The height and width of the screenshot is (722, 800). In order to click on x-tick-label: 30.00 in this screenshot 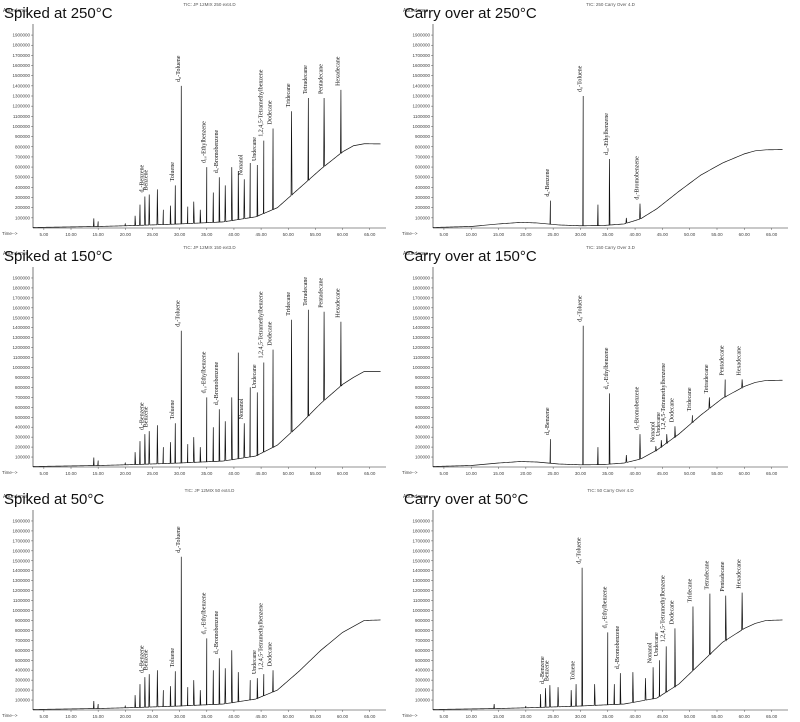, I will do `click(581, 473)`.